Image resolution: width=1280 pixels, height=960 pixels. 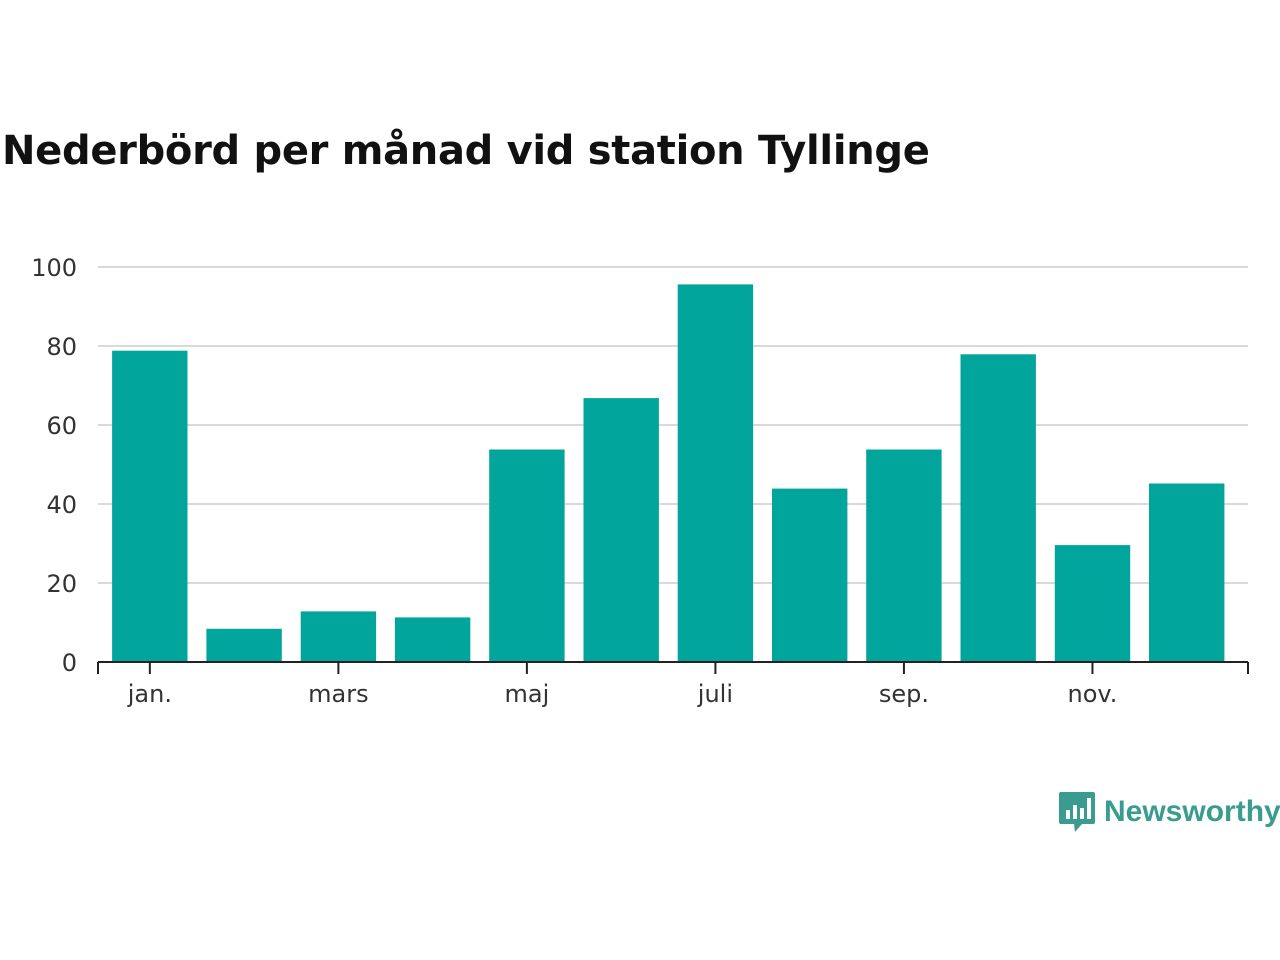 I want to click on y-tick-label-40: 40, so click(x=61, y=505).